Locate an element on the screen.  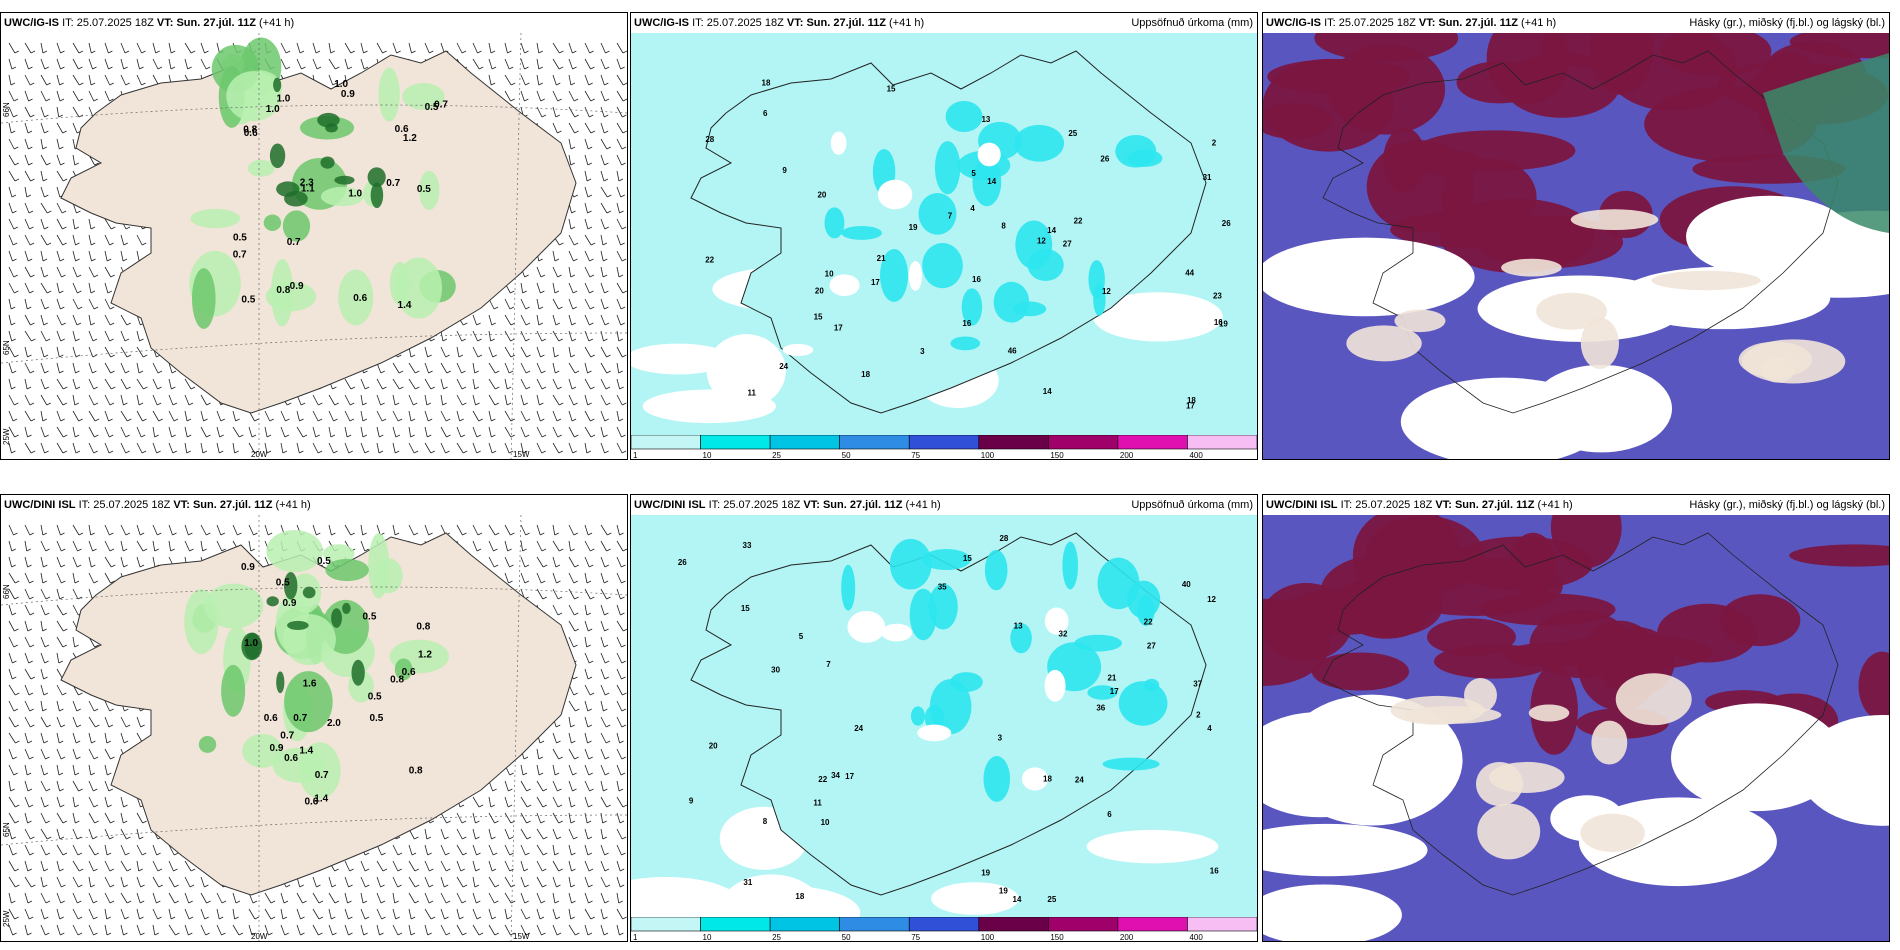
precip-value: 11 is located at coordinates (817, 802).